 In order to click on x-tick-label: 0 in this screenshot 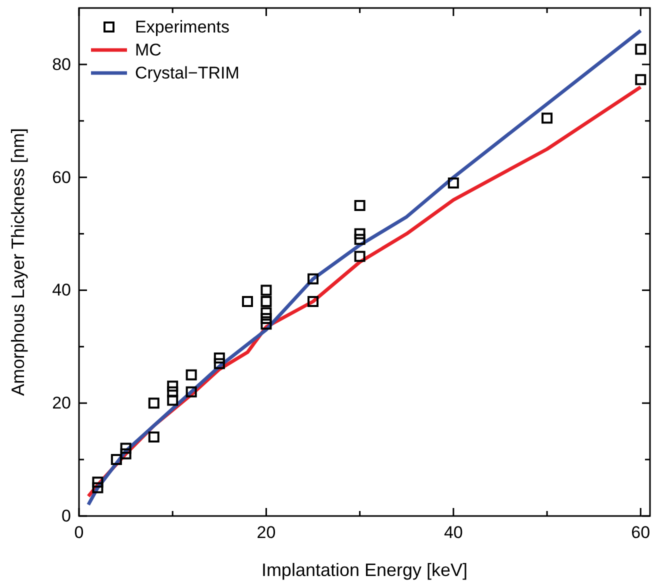, I will do `click(79, 532)`.